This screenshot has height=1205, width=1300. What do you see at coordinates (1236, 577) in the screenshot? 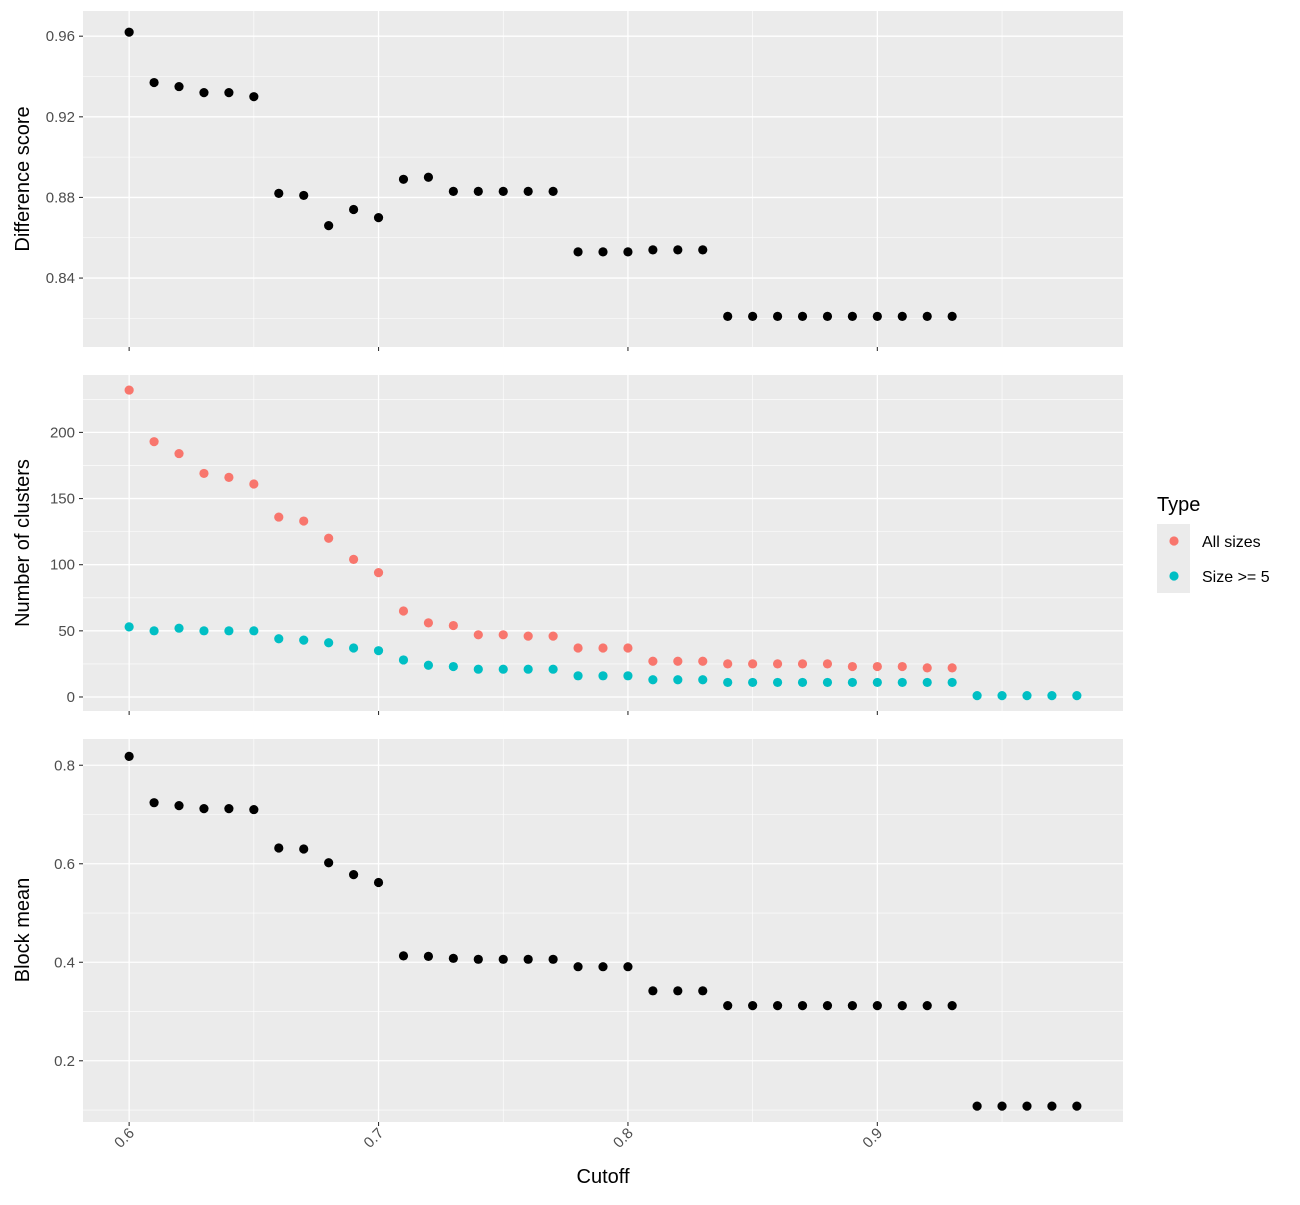
I see `legend-label-size-ge-5: Size >= 5` at bounding box center [1236, 577].